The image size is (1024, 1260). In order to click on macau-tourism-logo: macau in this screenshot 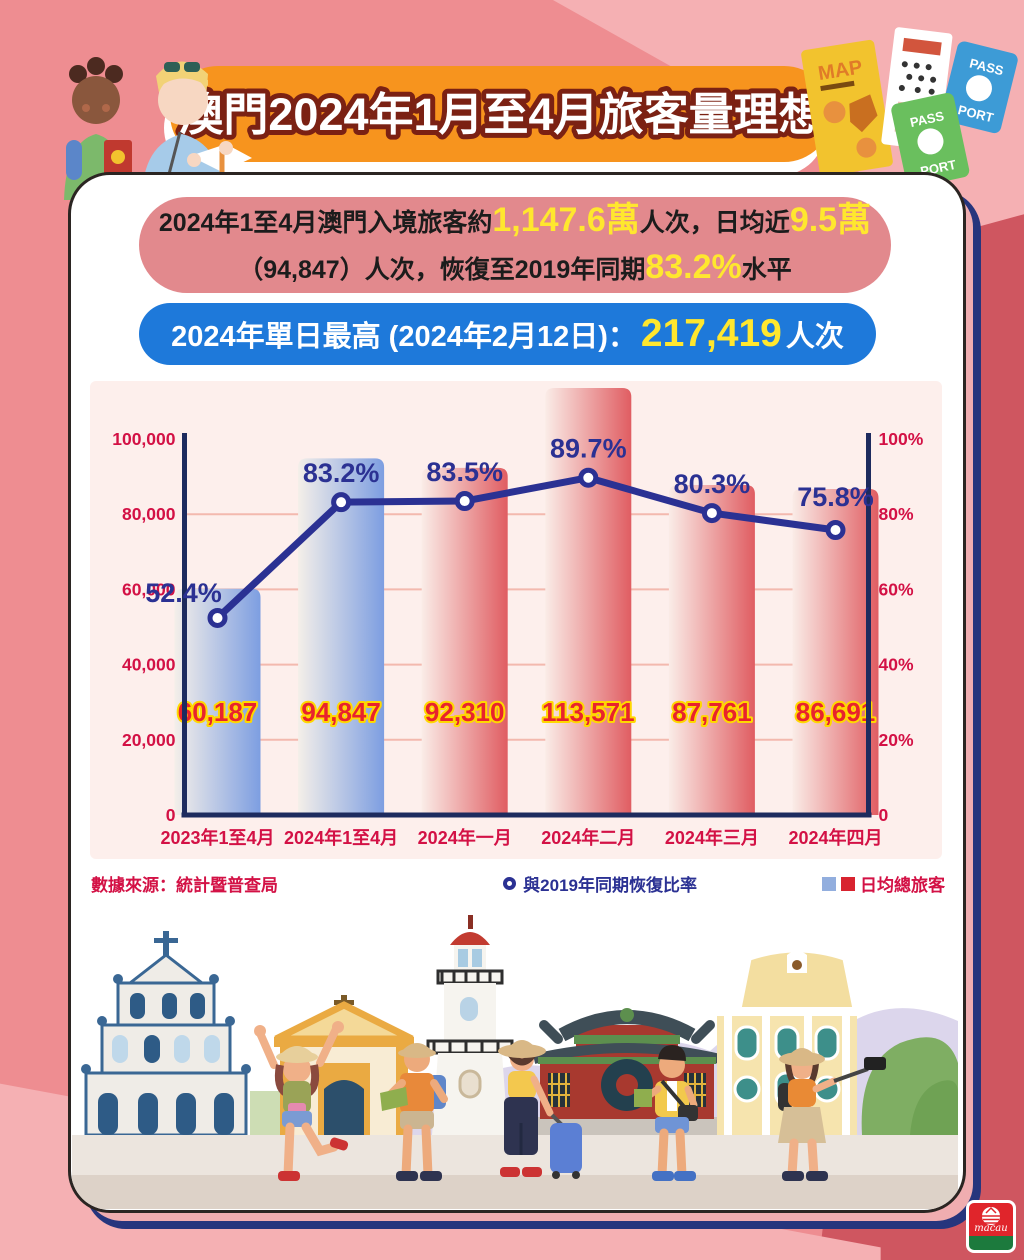, I will do `click(991, 1226)`.